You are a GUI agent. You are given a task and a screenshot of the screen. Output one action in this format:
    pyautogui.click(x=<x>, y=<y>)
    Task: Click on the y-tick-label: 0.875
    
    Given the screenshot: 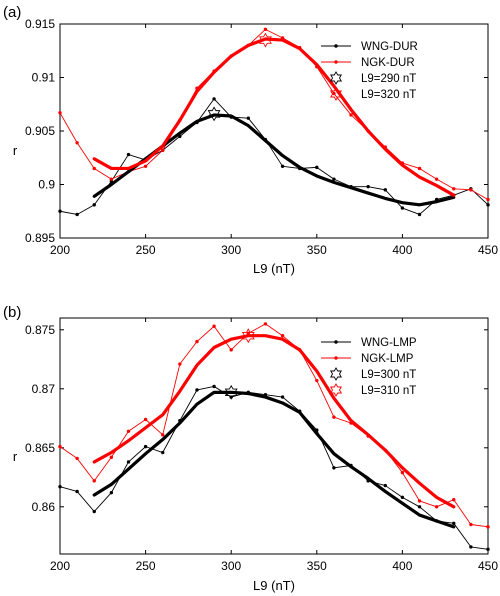 What is the action you would take?
    pyautogui.click(x=40, y=330)
    